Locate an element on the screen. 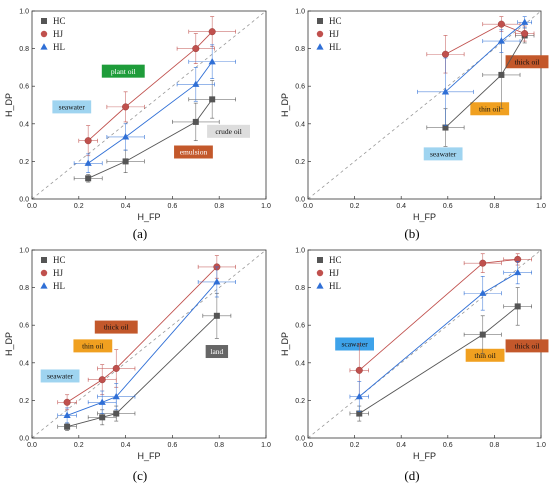  annotation-label: scawater is located at coordinates (354, 344).